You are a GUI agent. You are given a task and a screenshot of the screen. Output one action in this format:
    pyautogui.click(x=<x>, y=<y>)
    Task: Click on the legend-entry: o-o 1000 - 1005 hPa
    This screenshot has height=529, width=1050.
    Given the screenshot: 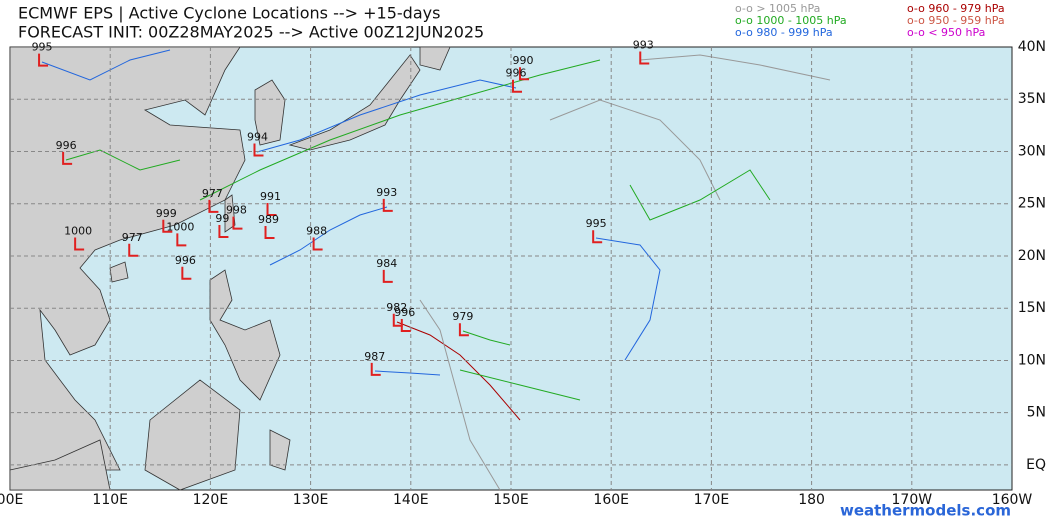 What is the action you would take?
    pyautogui.click(x=791, y=20)
    